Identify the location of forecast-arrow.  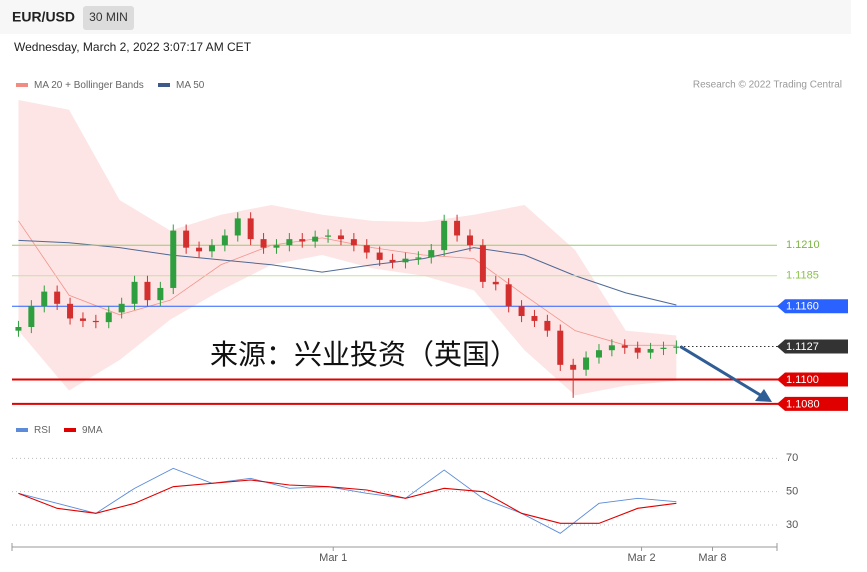
(721, 371).